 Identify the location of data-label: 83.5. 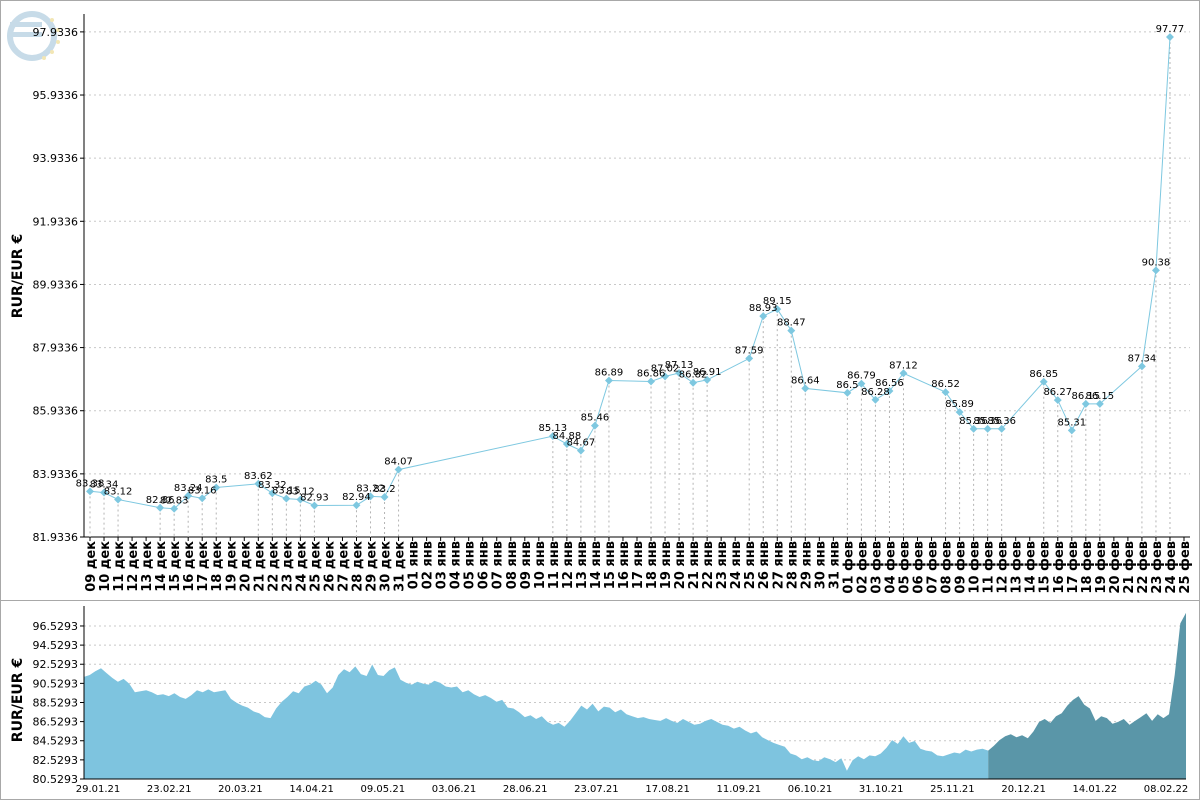
(216, 480).